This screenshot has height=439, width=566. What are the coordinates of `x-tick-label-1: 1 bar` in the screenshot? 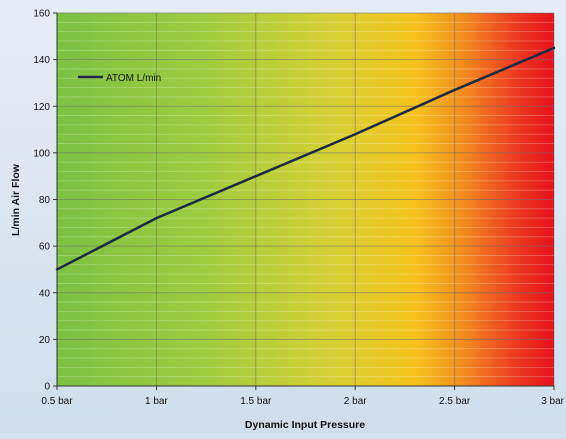 It's located at (156, 401).